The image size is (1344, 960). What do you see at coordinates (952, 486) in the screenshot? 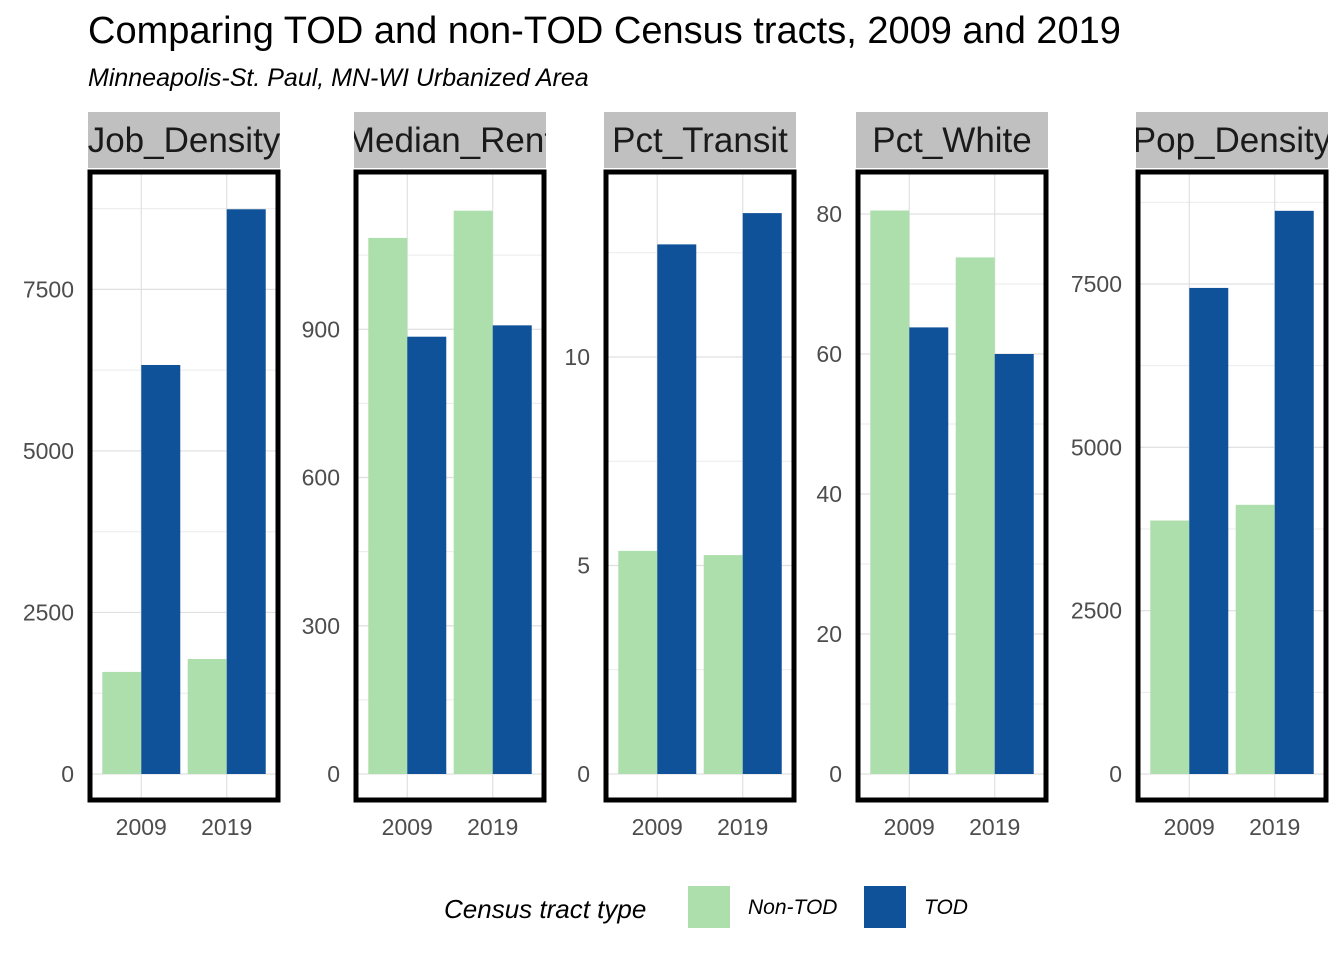
I see `panel-border-pct-white` at bounding box center [952, 486].